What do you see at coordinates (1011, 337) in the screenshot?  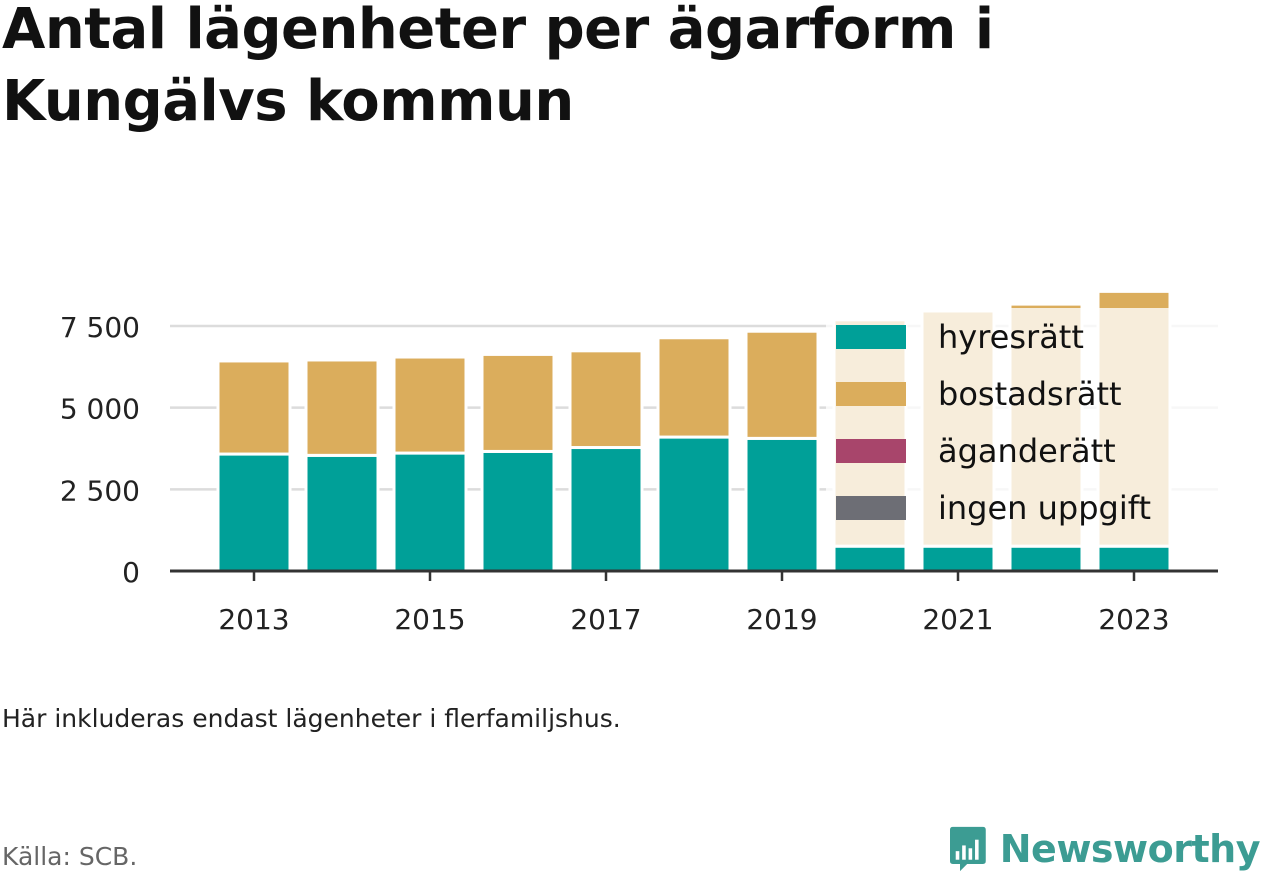 I see `legend-label: hyresrätt` at bounding box center [1011, 337].